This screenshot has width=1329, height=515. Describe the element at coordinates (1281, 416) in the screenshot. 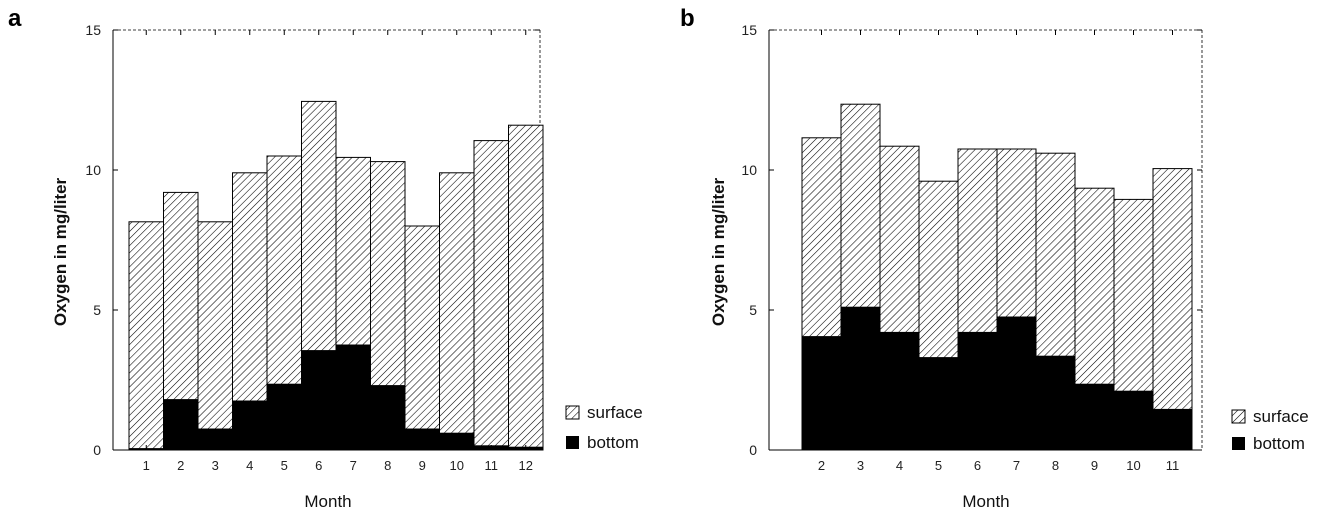

I see `legend-label-surface-b: surface` at that location.